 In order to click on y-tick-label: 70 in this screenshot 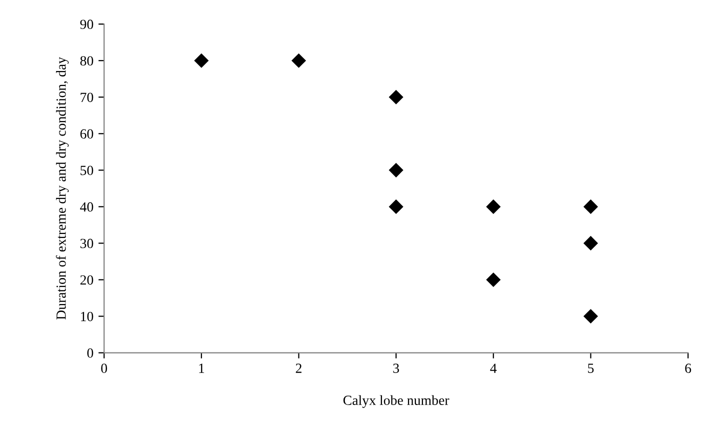, I will do `click(87, 97)`.